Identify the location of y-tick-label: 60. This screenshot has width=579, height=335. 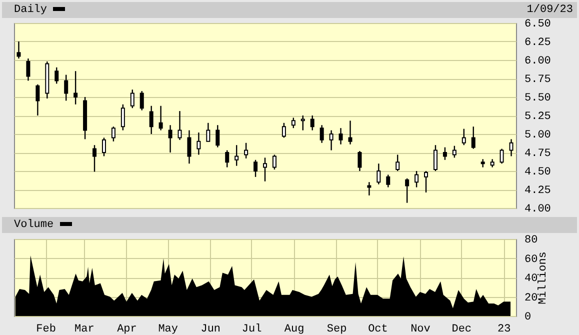
(531, 260).